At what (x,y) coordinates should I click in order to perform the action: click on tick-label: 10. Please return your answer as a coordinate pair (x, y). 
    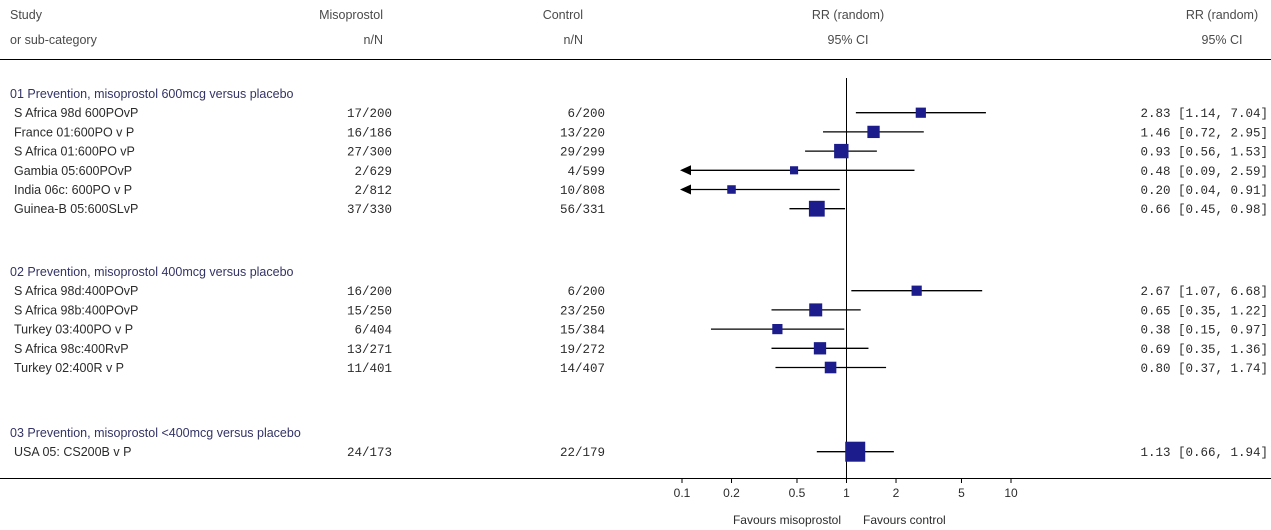
    Looking at the image, I should click on (1011, 493).